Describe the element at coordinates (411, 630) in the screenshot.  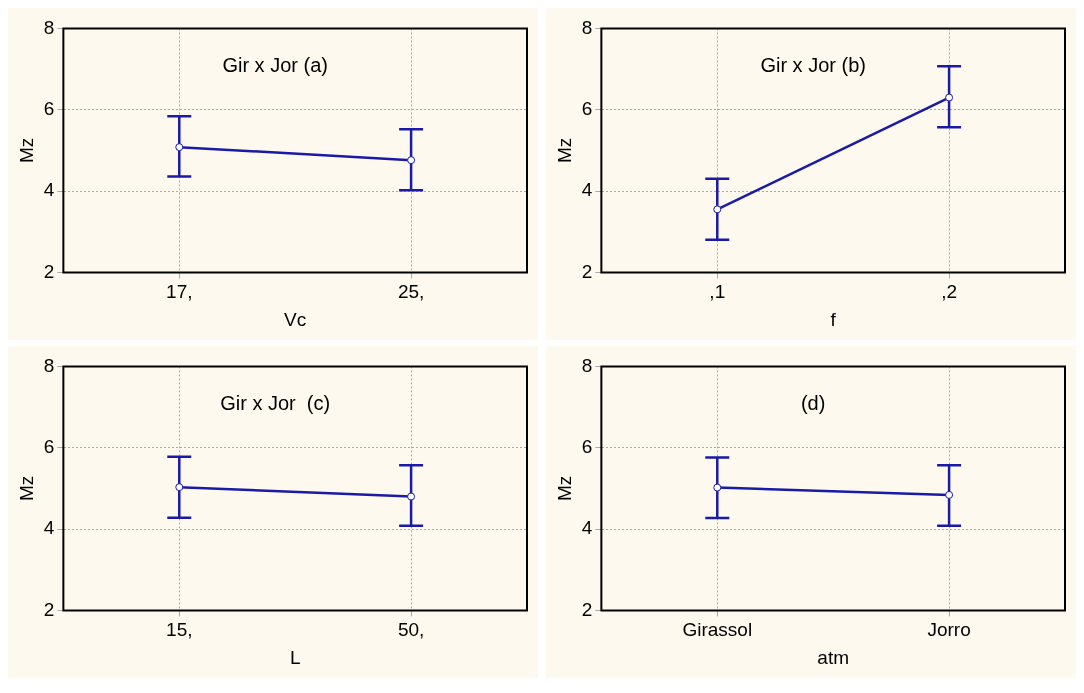
I see `x-tick-label: 50,` at that location.